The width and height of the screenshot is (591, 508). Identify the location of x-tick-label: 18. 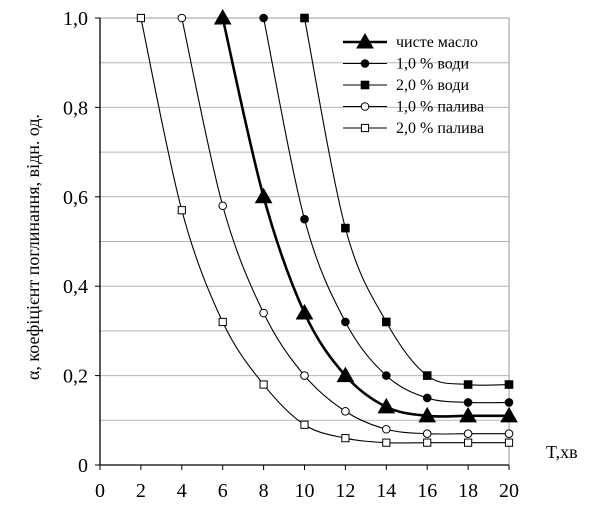
(468, 491).